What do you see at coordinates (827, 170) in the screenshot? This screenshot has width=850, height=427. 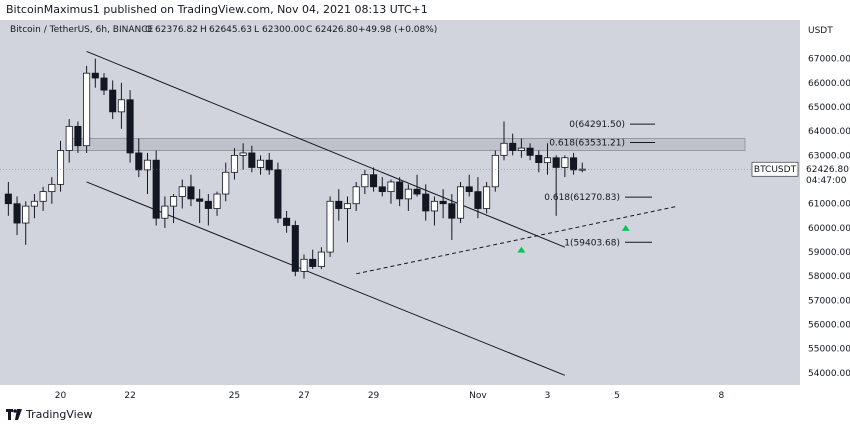 I see `last-price-label: 62426.80` at bounding box center [827, 170].